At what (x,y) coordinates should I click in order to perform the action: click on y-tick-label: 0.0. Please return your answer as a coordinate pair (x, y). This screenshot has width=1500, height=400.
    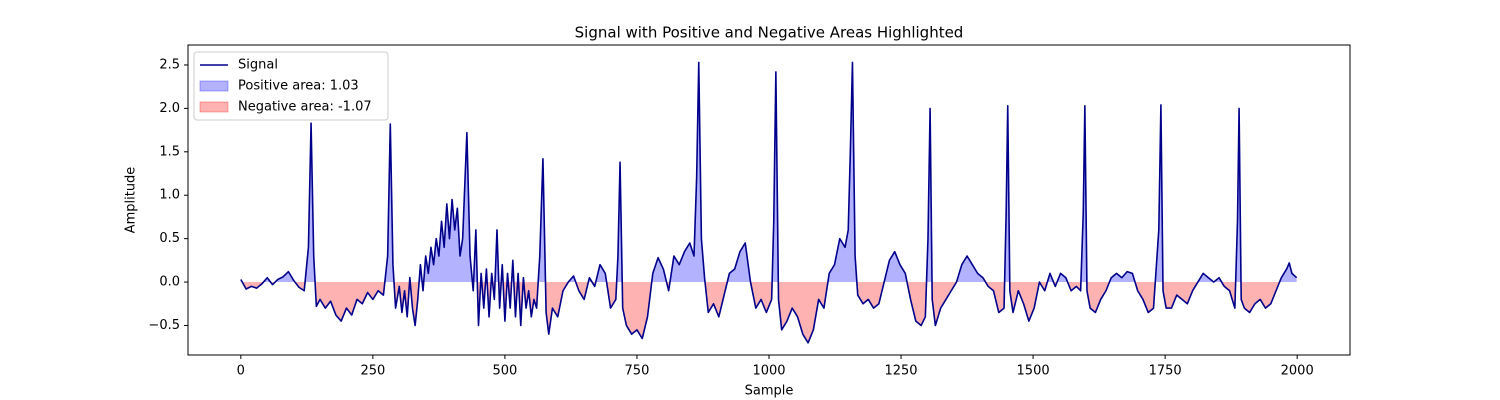
    Looking at the image, I should click on (169, 282).